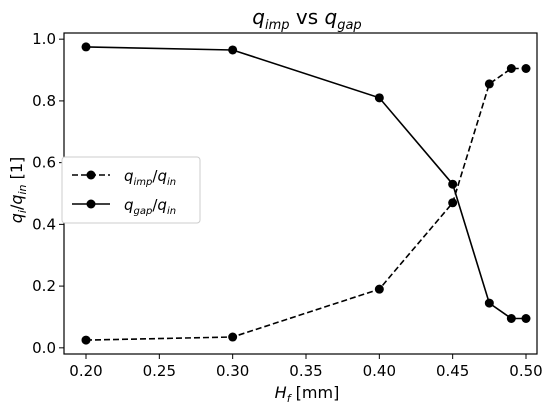  I want to click on x-tick-label: 0.25, so click(159, 371).